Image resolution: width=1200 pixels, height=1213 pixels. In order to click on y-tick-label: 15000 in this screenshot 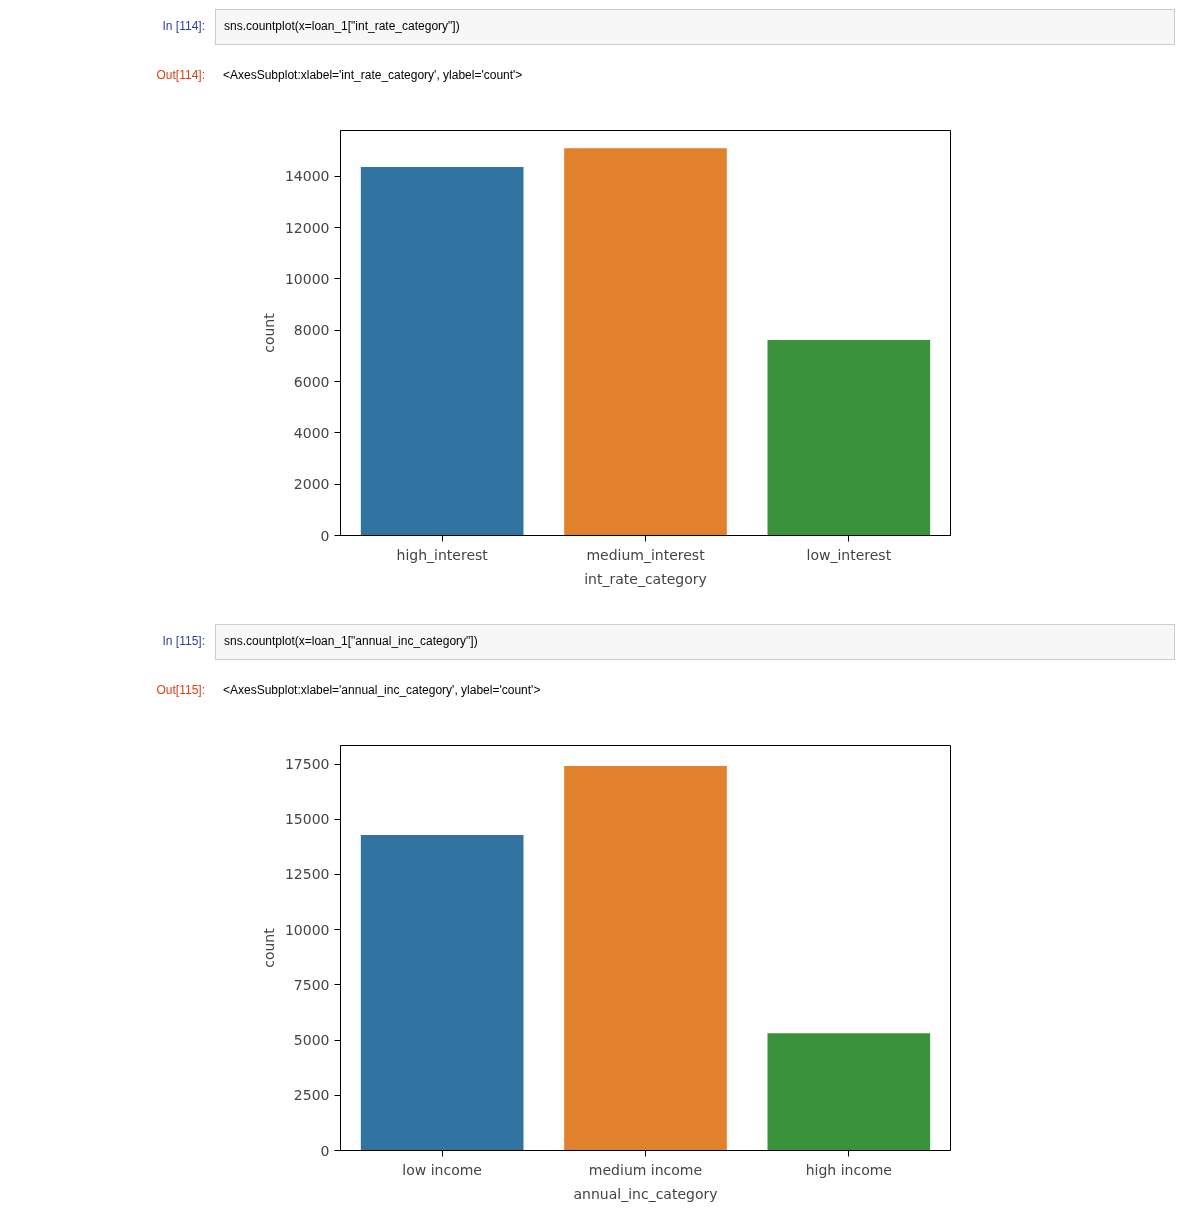, I will do `click(307, 819)`.